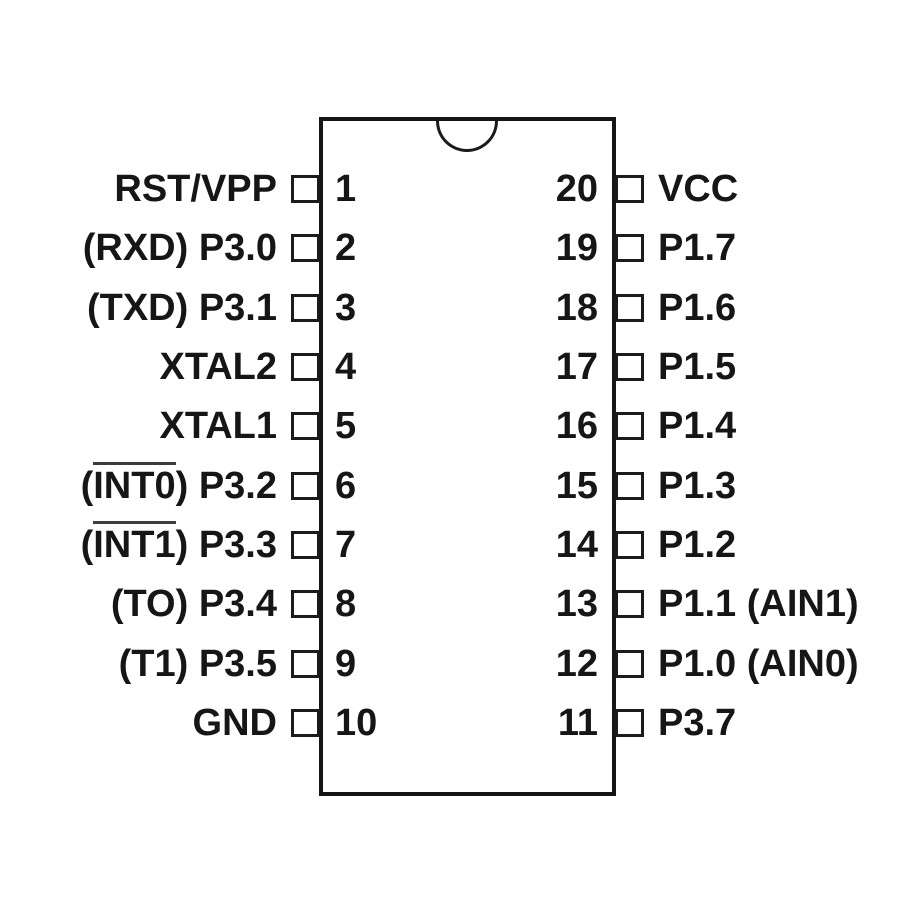  Describe the element at coordinates (134, 543) in the screenshot. I see `pin-label-overlined-text: INT1` at that location.